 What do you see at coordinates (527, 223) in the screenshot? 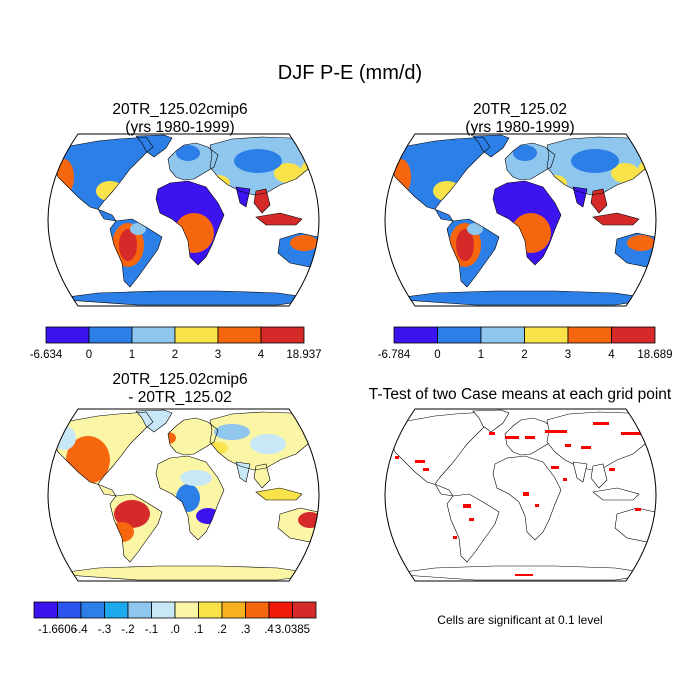
I see `p2-af-coast` at bounding box center [527, 223].